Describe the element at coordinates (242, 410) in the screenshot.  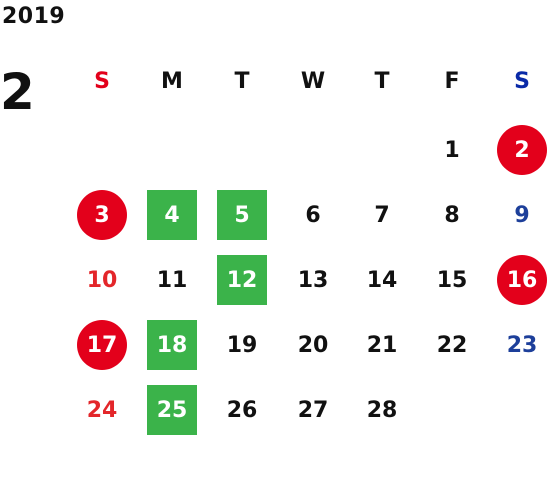
I see `day-cell-26: 26` at that location.